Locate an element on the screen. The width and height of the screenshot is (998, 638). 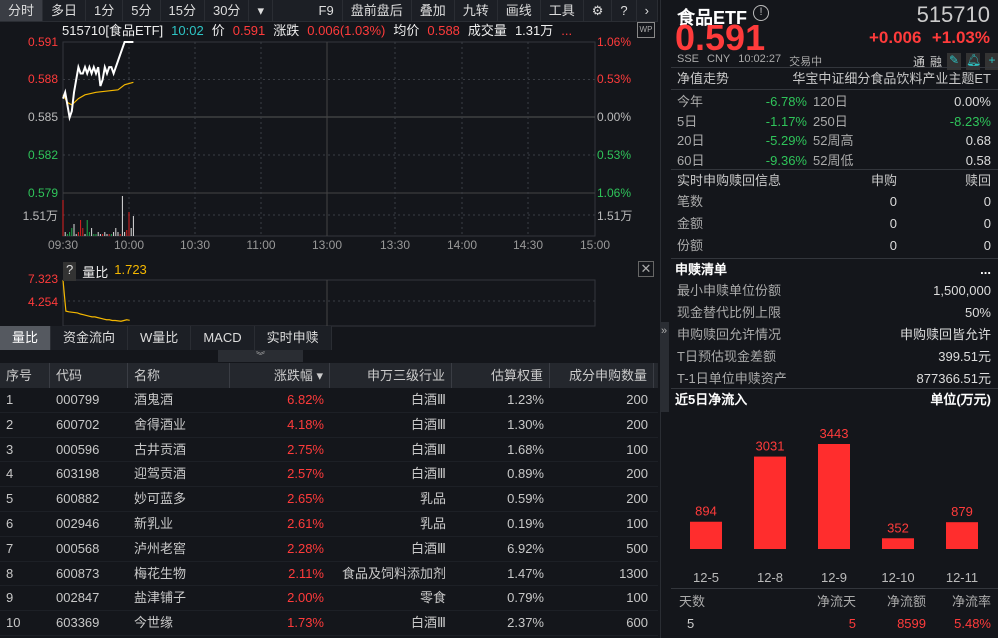
info-icon: ! is located at coordinates (761, 13).